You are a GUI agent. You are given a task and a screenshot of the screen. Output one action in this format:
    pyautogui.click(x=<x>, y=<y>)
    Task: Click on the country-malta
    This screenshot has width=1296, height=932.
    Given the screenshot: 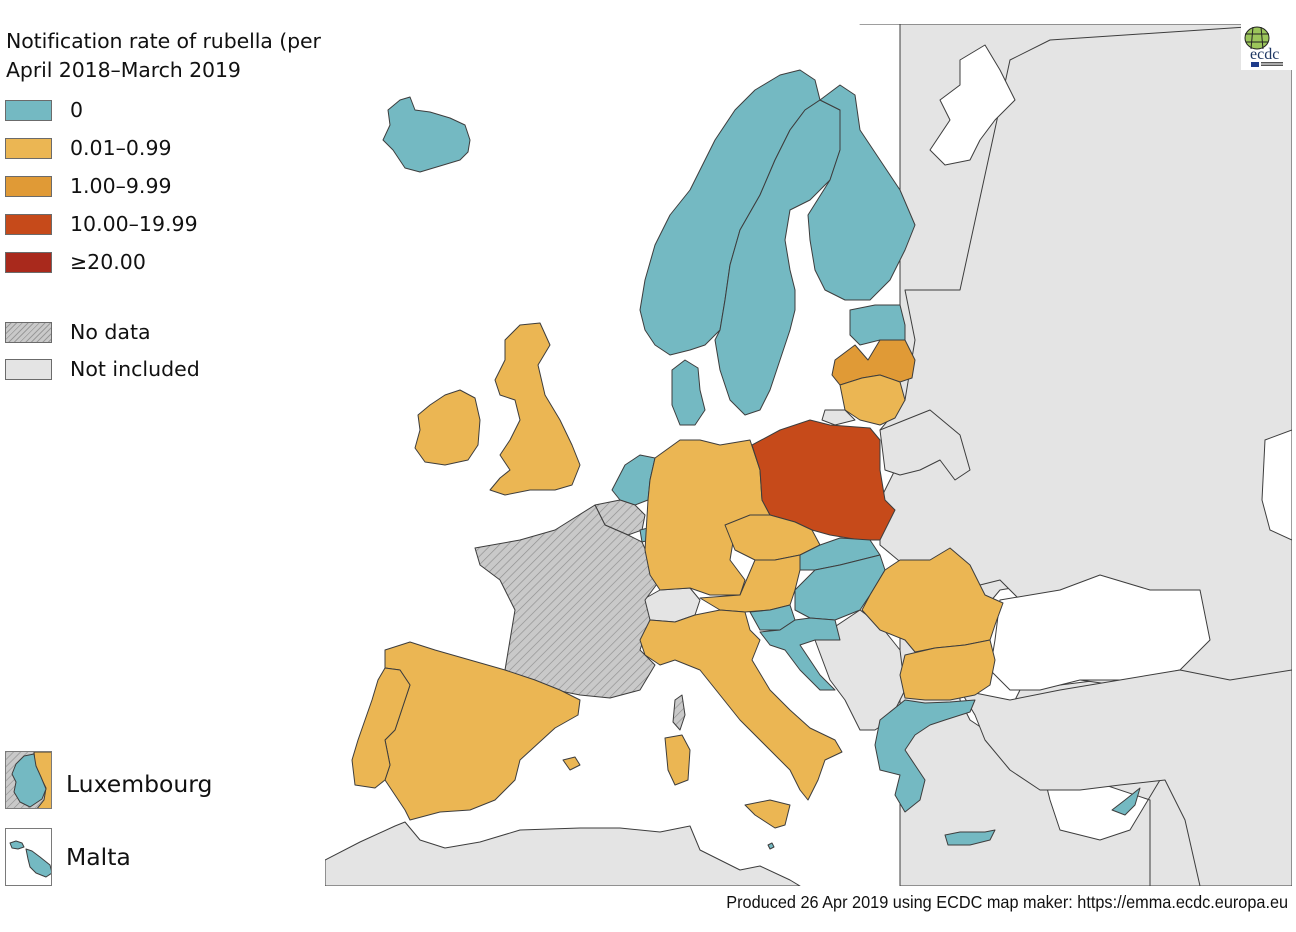 What is the action you would take?
    pyautogui.click(x=771, y=846)
    